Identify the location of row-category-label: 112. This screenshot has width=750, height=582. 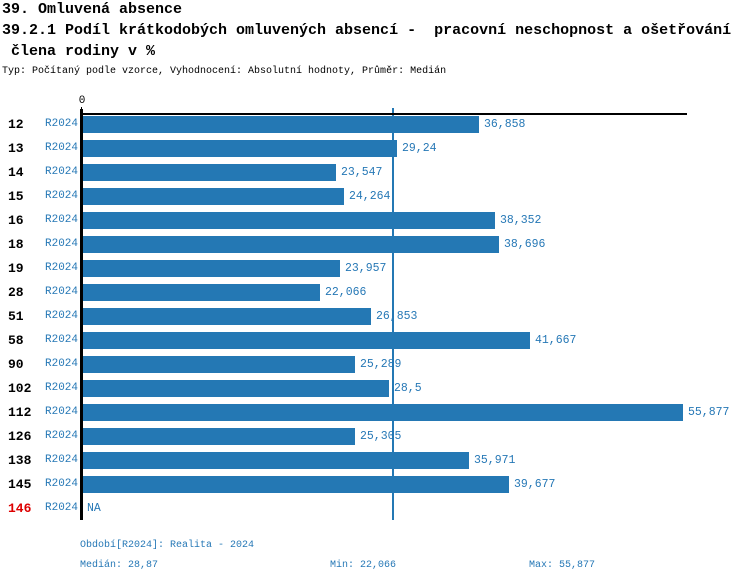
(20, 412).